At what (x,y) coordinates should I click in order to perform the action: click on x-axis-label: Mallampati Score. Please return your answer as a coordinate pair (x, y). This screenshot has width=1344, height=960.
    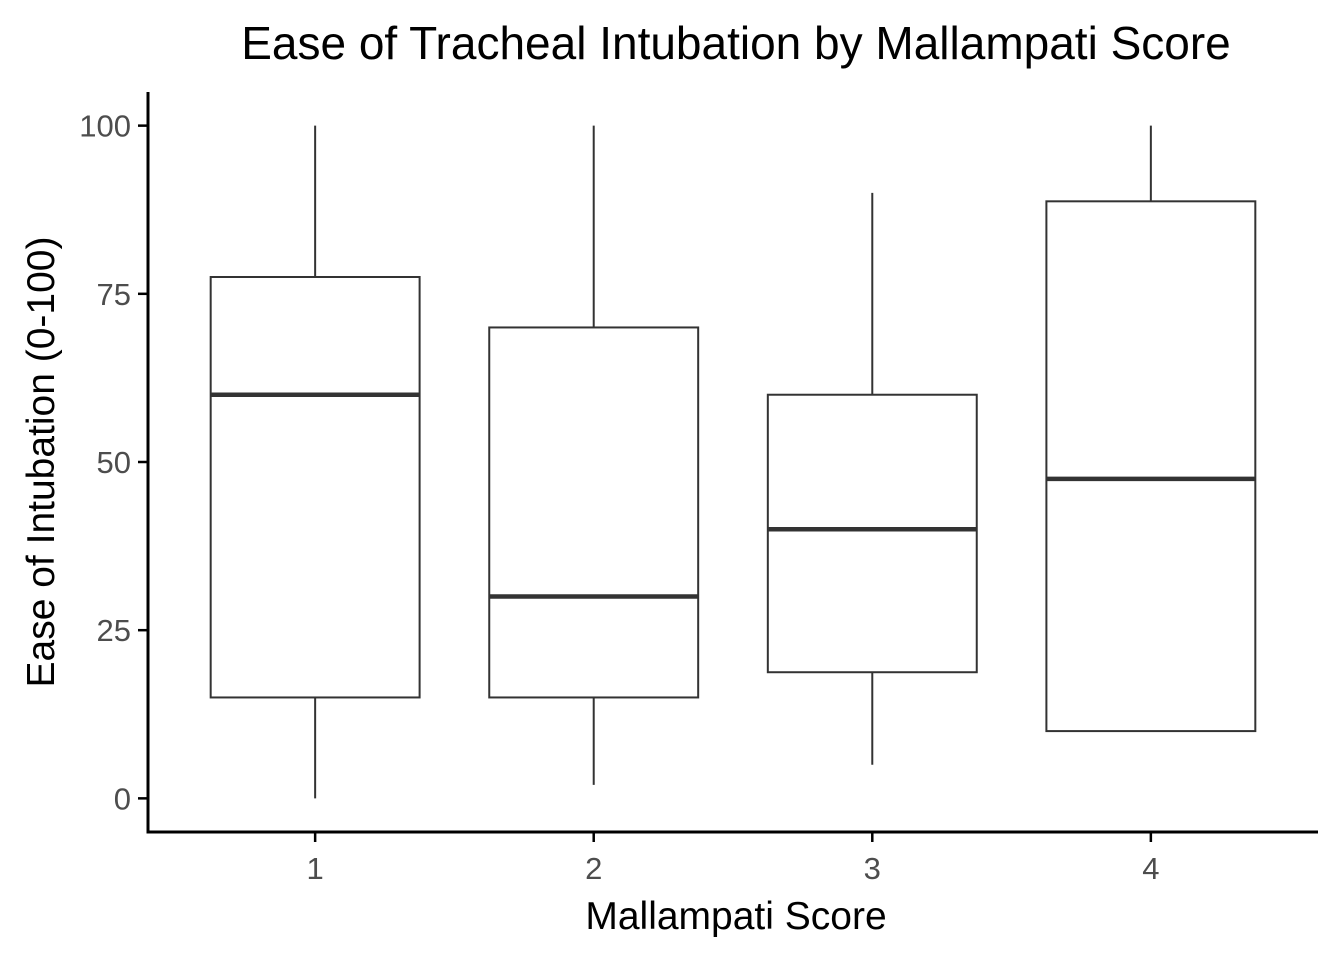
    Looking at the image, I should click on (735, 916).